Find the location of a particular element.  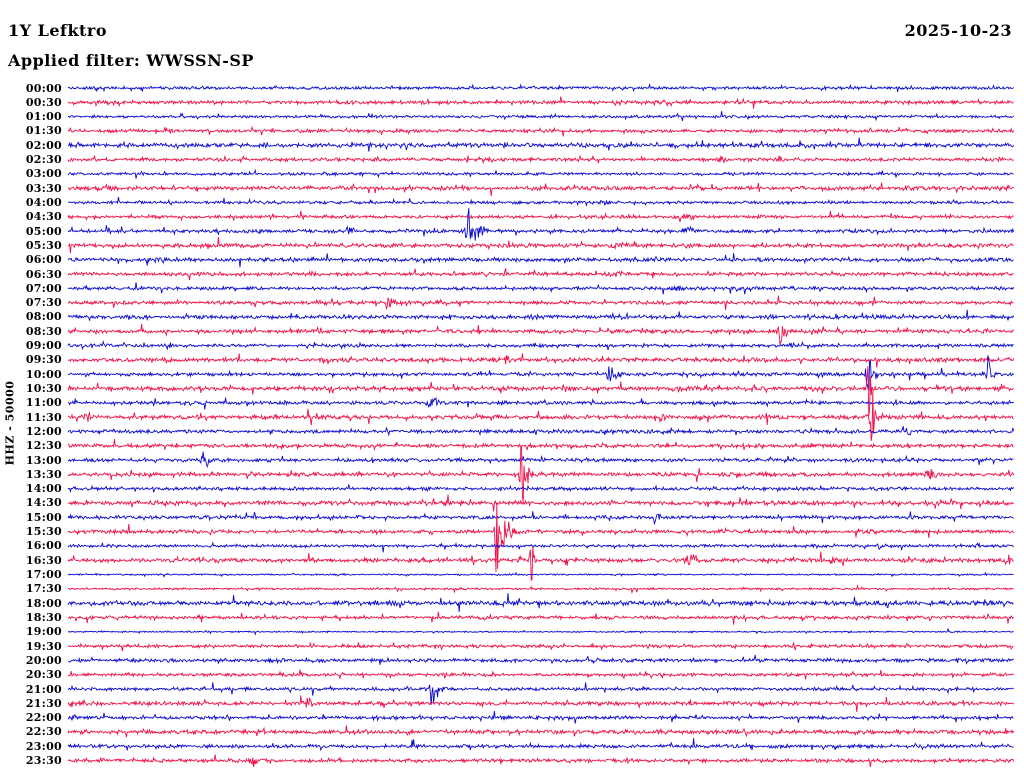

time-label: 08:00 is located at coordinates (43, 317).